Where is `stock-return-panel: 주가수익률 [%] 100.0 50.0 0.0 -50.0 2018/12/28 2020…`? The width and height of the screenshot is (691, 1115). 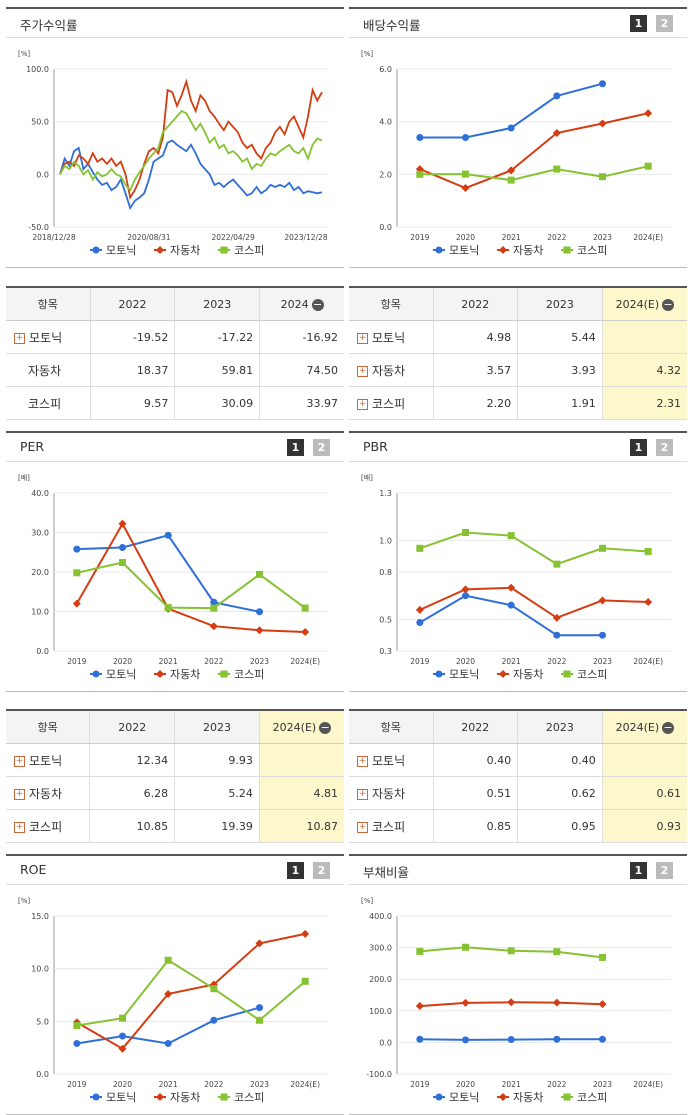
stock-return-panel: 주가수익률 [%] 100.0 50.0 0.0 -50.0 2018/12/28 2020… is located at coordinates (175, 137).